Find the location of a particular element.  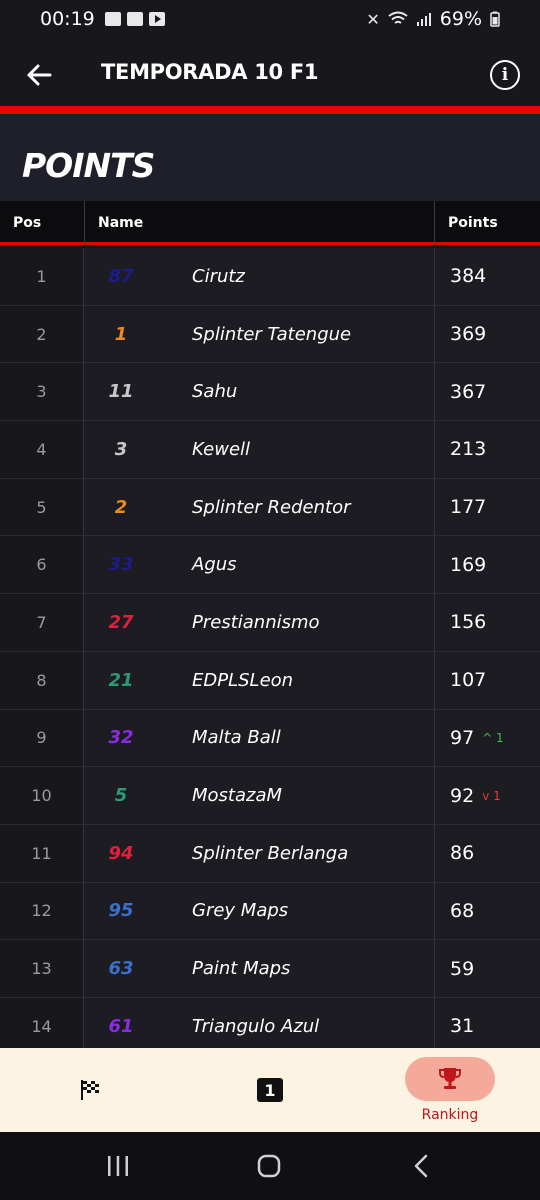

header-accent-bar is located at coordinates (270, 110).